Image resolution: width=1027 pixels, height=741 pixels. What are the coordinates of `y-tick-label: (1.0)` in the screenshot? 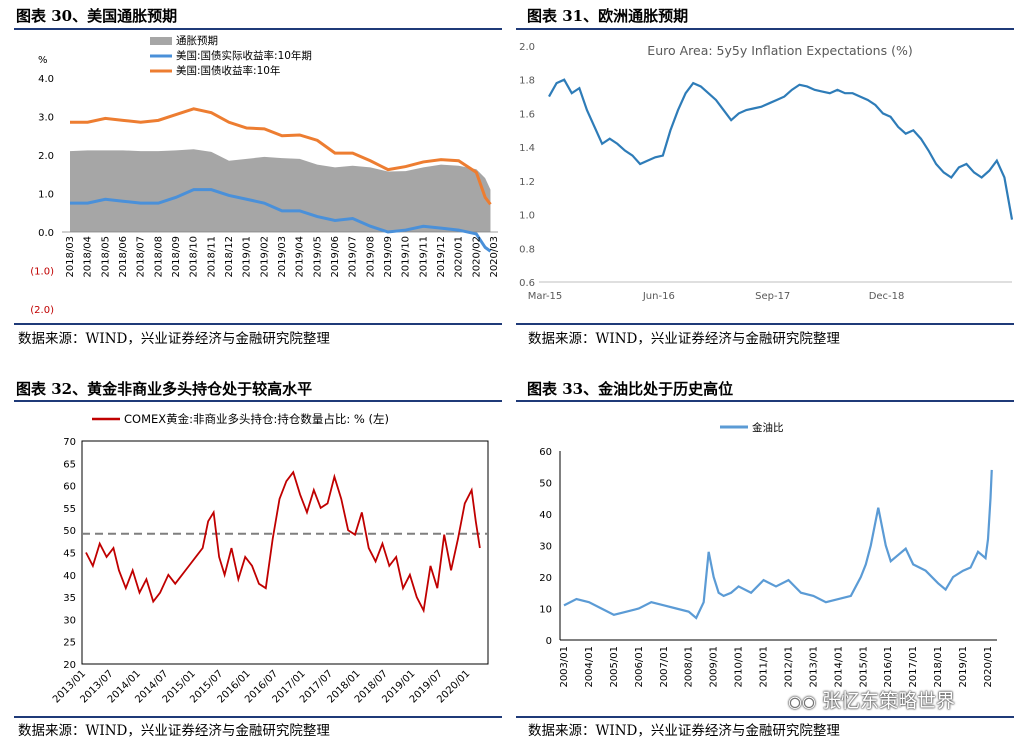 It's located at (42, 272).